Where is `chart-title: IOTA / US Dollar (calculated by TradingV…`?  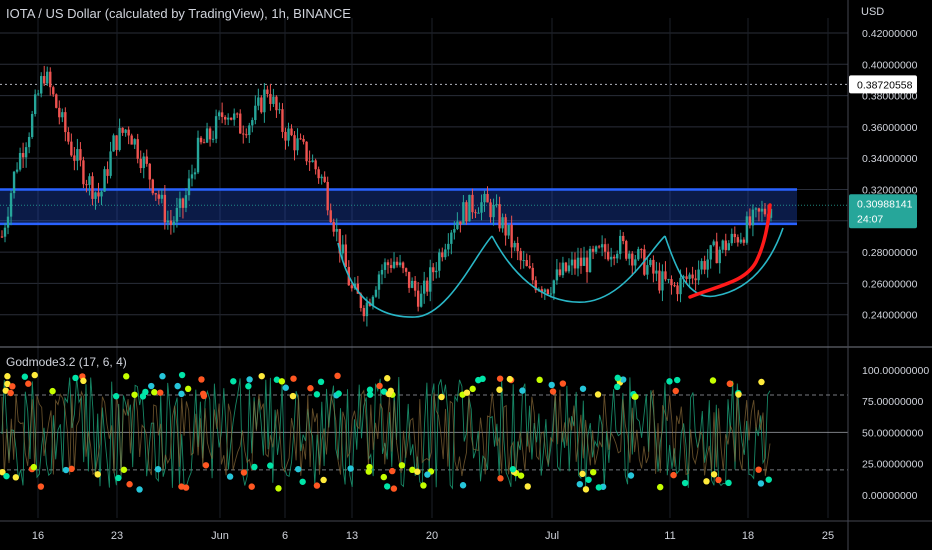
chart-title: IOTA / US Dollar (calculated by TradingV… is located at coordinates (178, 13).